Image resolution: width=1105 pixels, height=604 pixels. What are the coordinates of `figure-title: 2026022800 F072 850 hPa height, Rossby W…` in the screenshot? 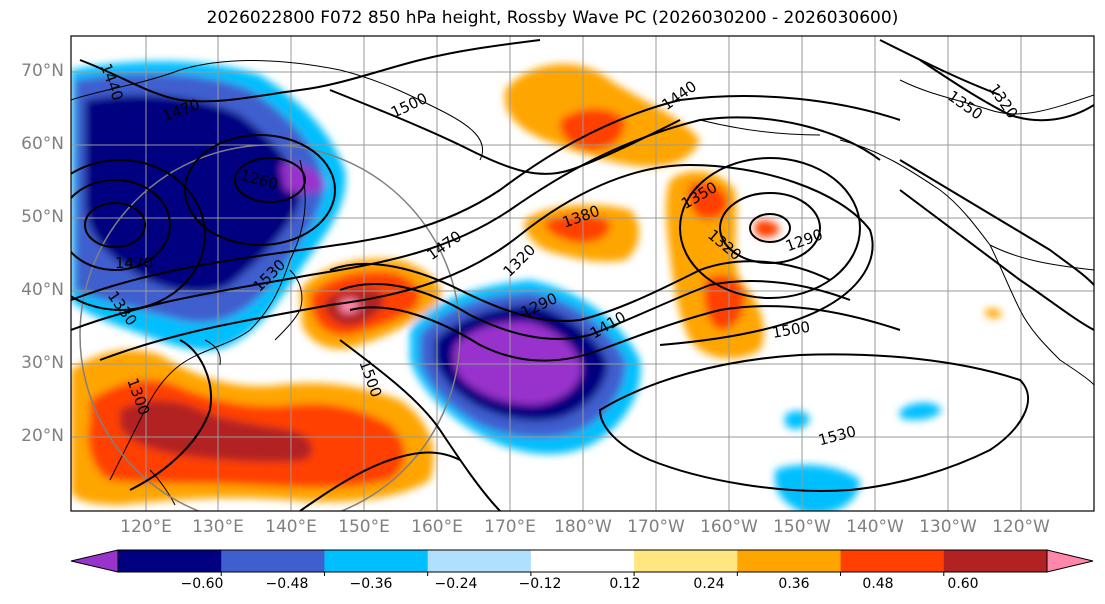 It's located at (552, 18).